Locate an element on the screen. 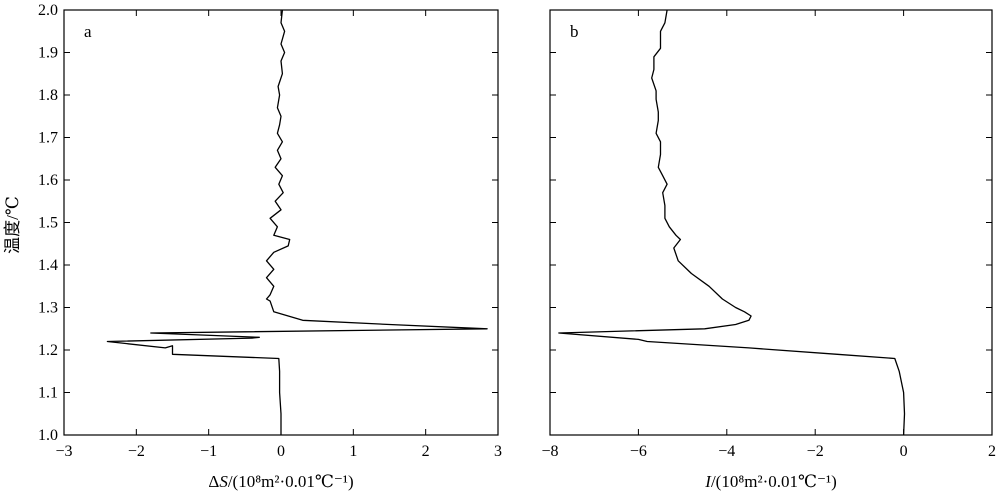 The width and height of the screenshot is (1000, 493). x-tick-label: −3 is located at coordinates (63, 451).